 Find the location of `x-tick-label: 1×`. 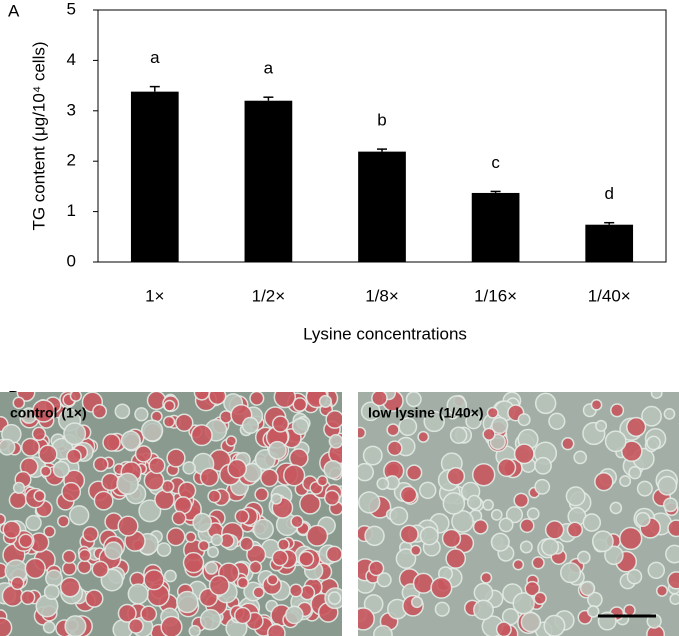

x-tick-label: 1× is located at coordinates (154, 295).